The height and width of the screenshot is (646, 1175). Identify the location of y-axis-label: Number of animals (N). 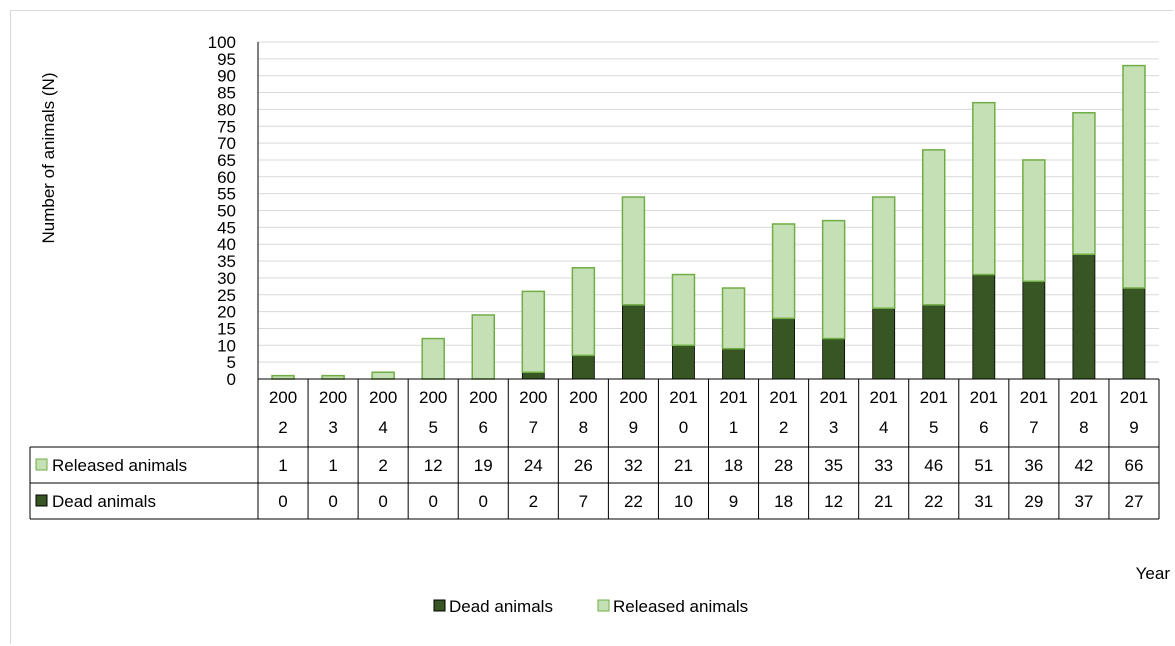
(48, 158).